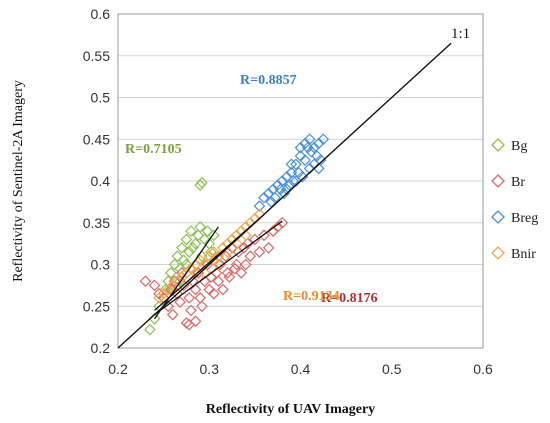  Describe the element at coordinates (518, 182) in the screenshot. I see `legend-label-br: Br` at that location.